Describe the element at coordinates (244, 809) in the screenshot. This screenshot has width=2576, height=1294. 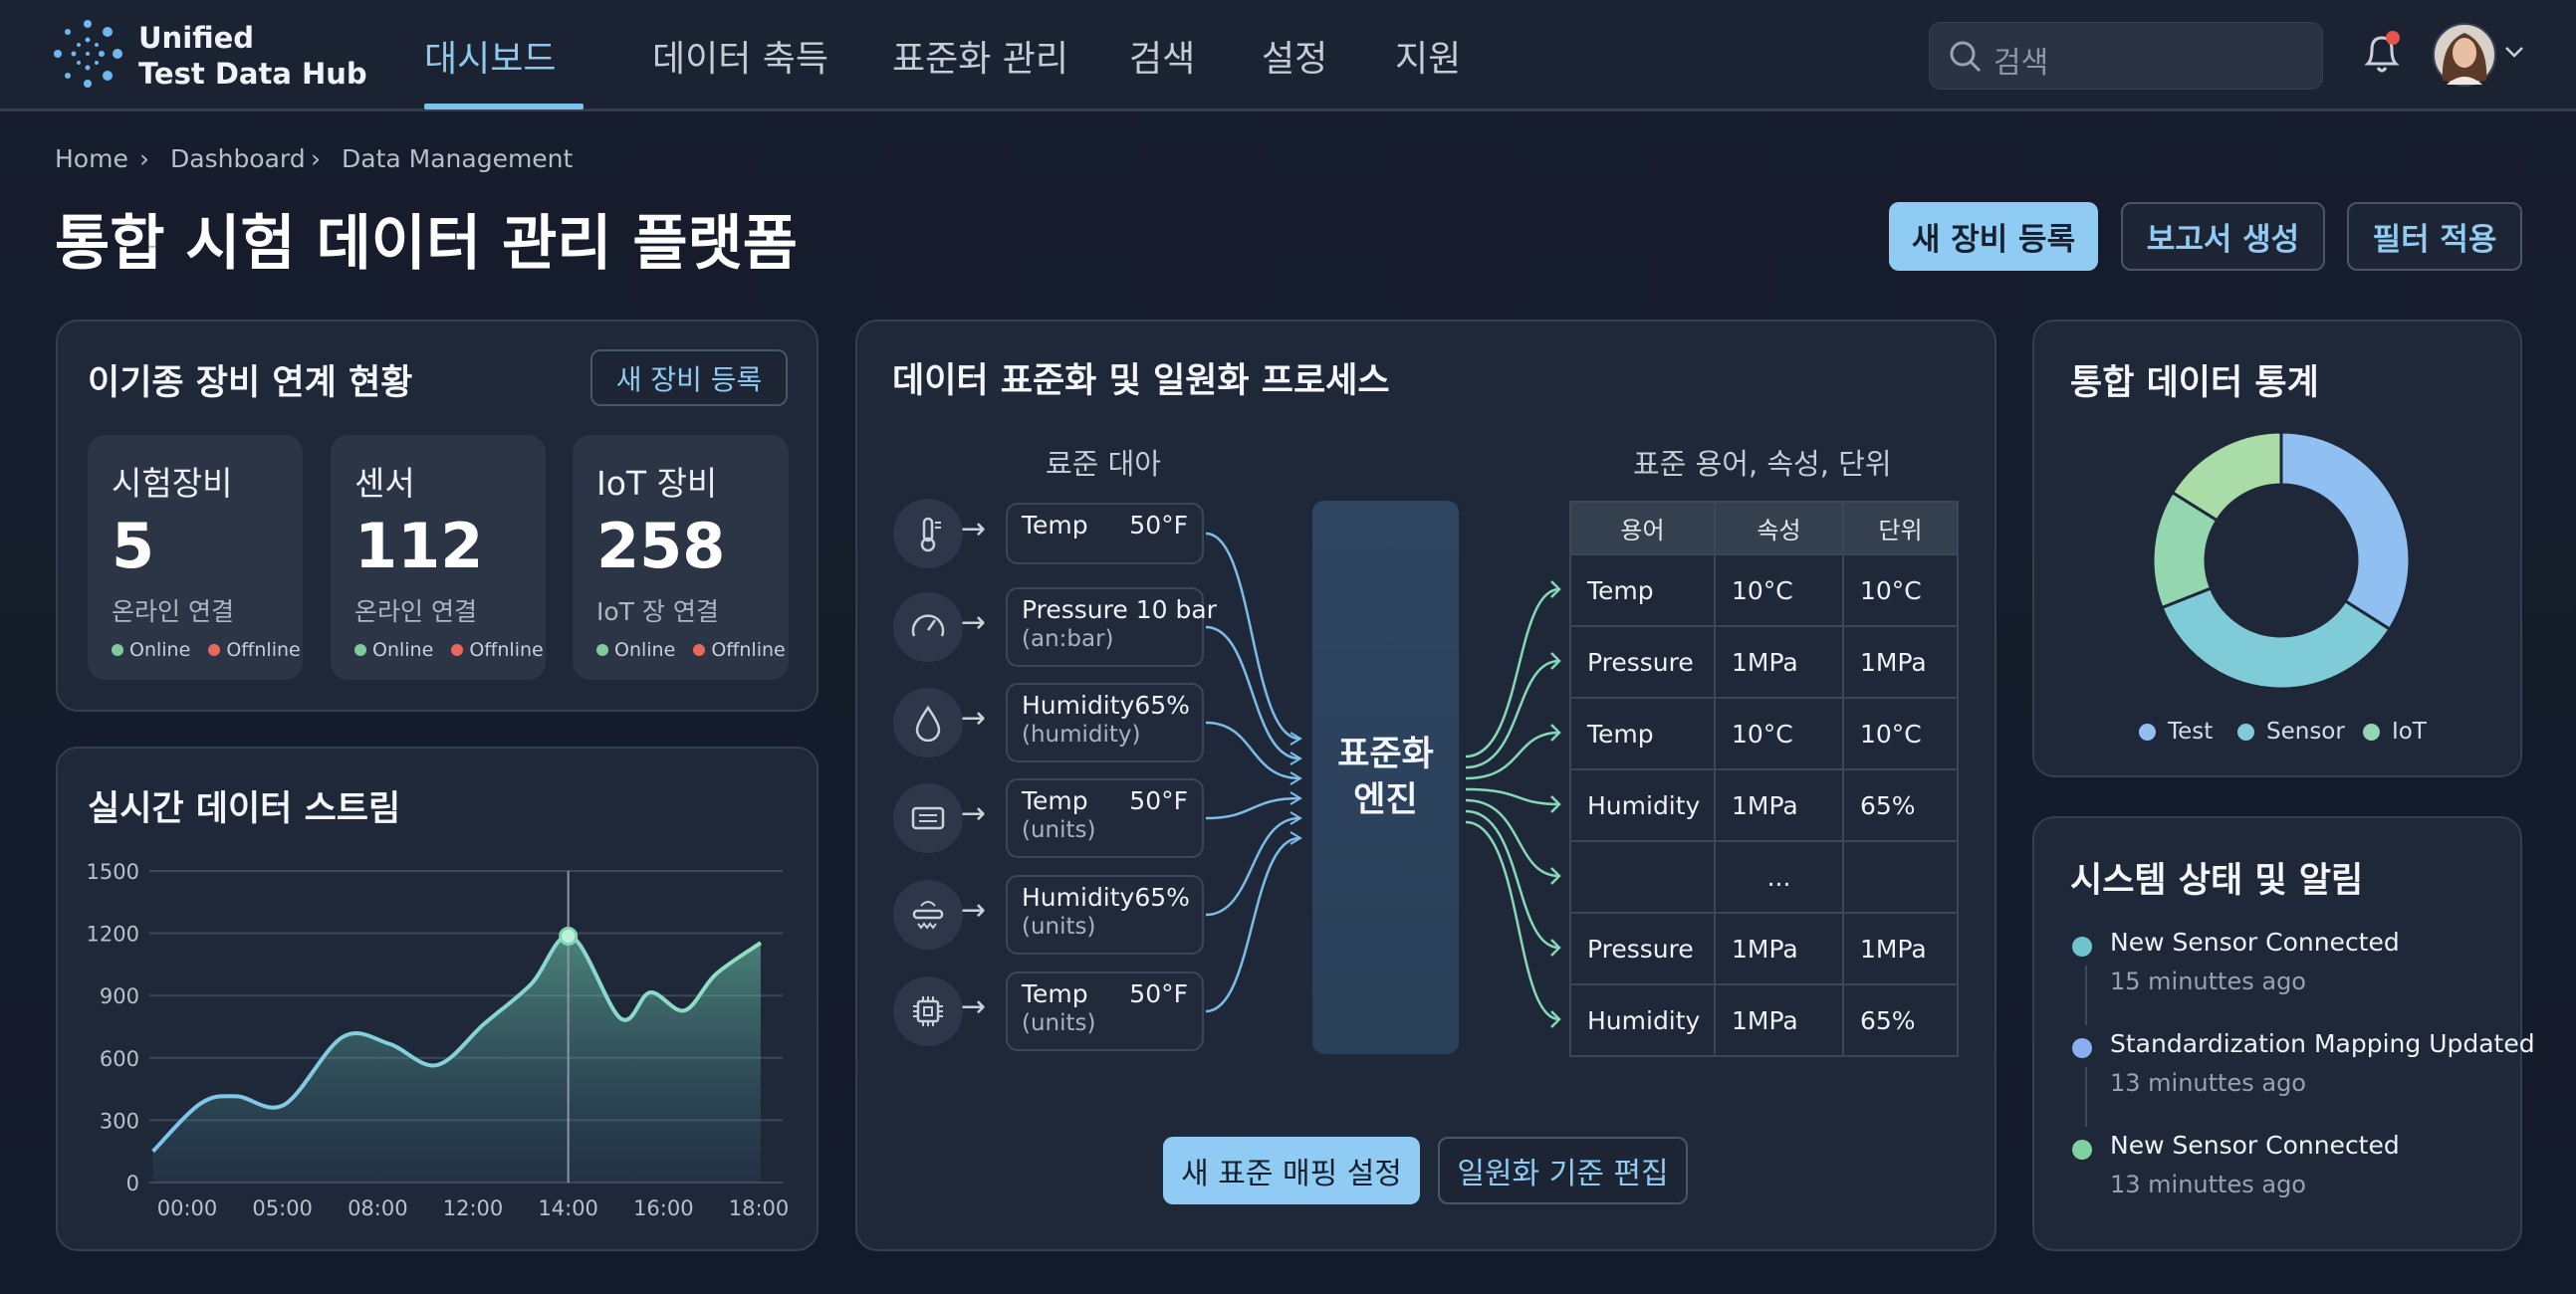
I see `card-title: 실시간 데이터 스트림` at that location.